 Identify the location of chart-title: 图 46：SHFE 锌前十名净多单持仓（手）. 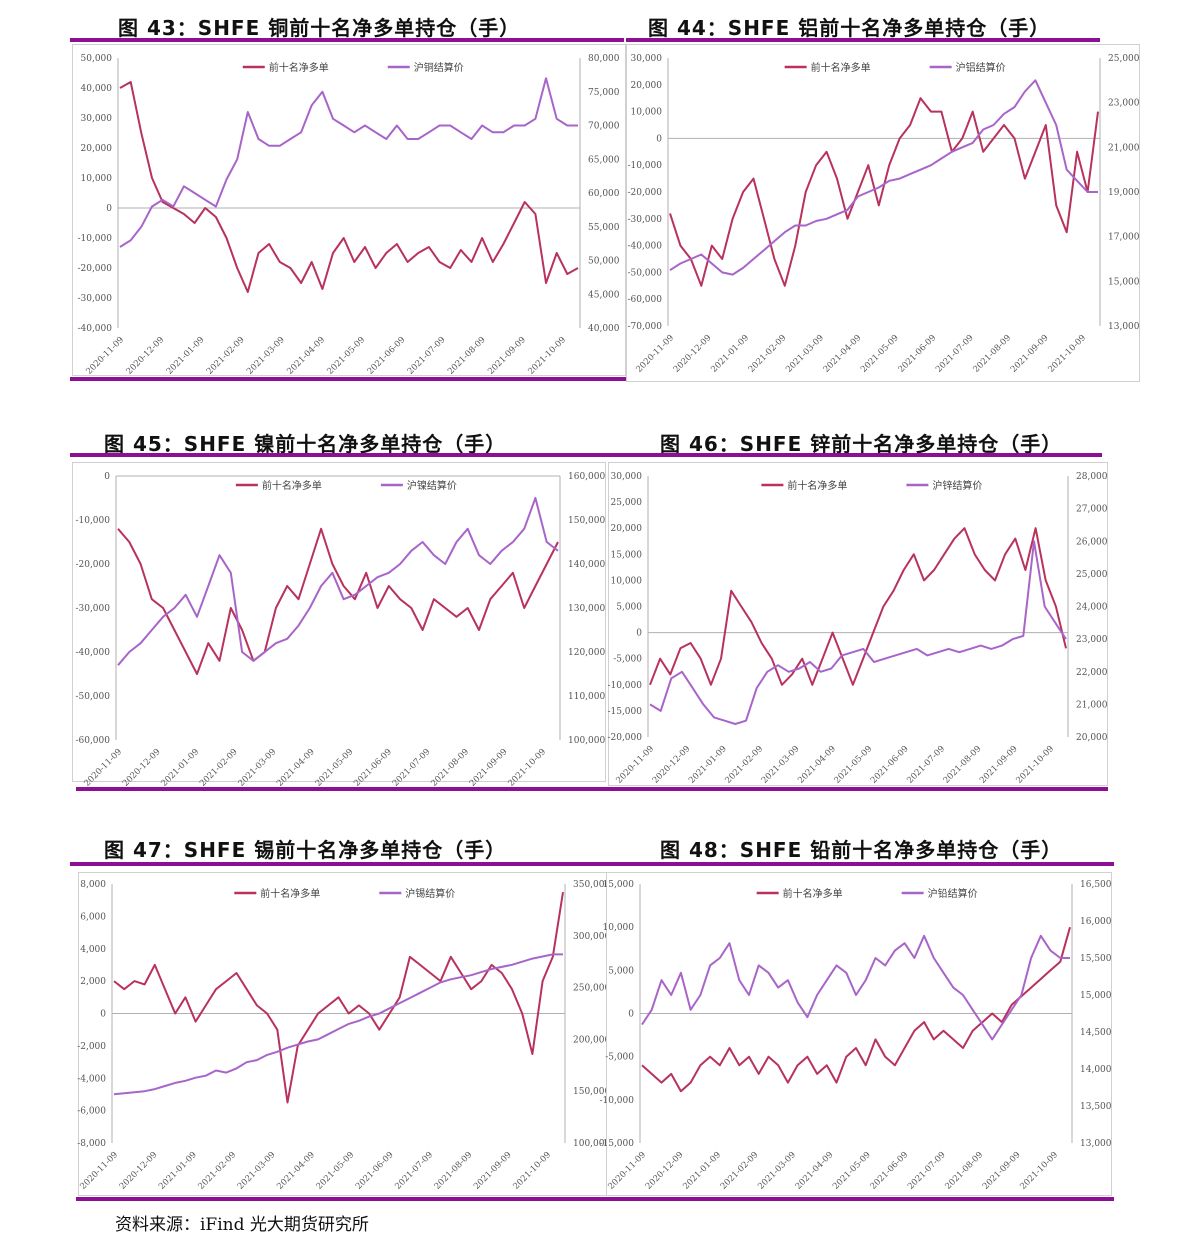
(861, 444).